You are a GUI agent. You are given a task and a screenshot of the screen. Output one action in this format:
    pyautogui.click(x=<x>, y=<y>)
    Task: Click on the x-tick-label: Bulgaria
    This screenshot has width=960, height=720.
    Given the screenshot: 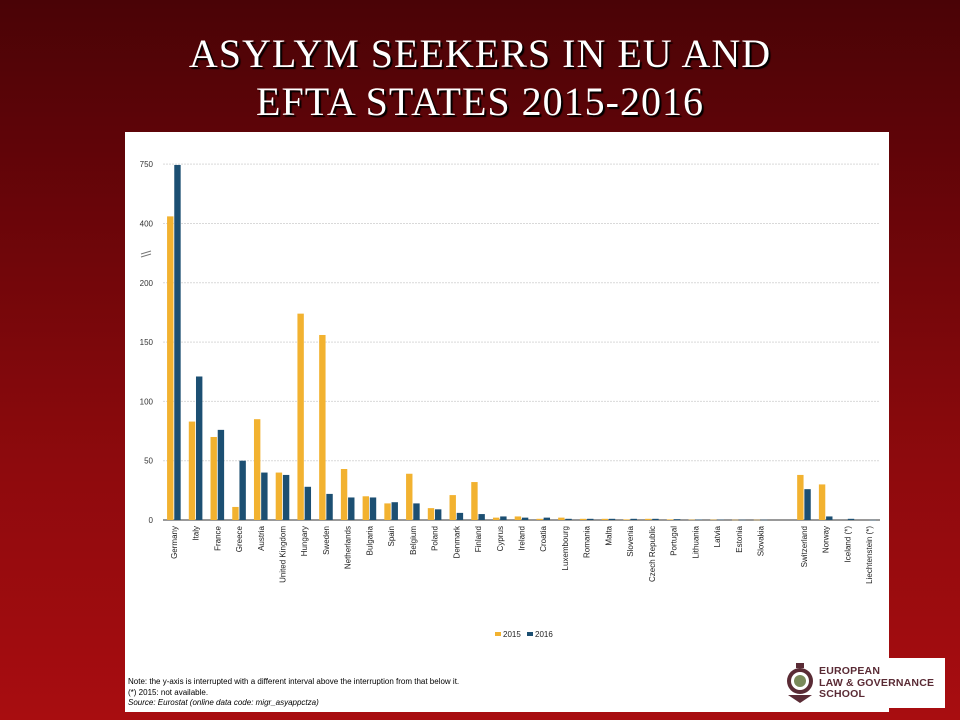 What is the action you would take?
    pyautogui.click(x=369, y=540)
    